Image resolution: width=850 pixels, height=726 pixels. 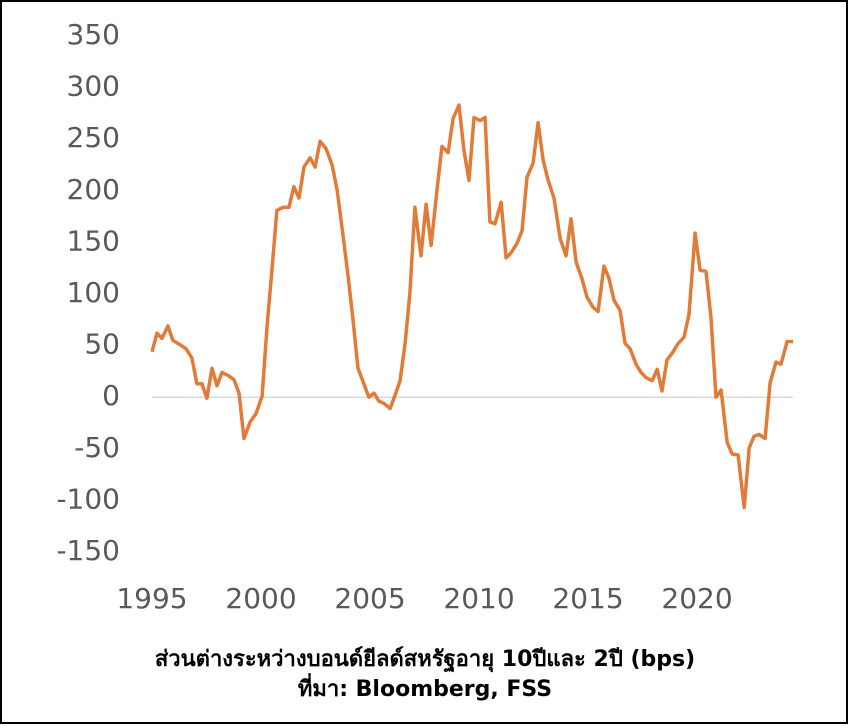 I want to click on y-tick-label: 0, so click(x=111, y=395).